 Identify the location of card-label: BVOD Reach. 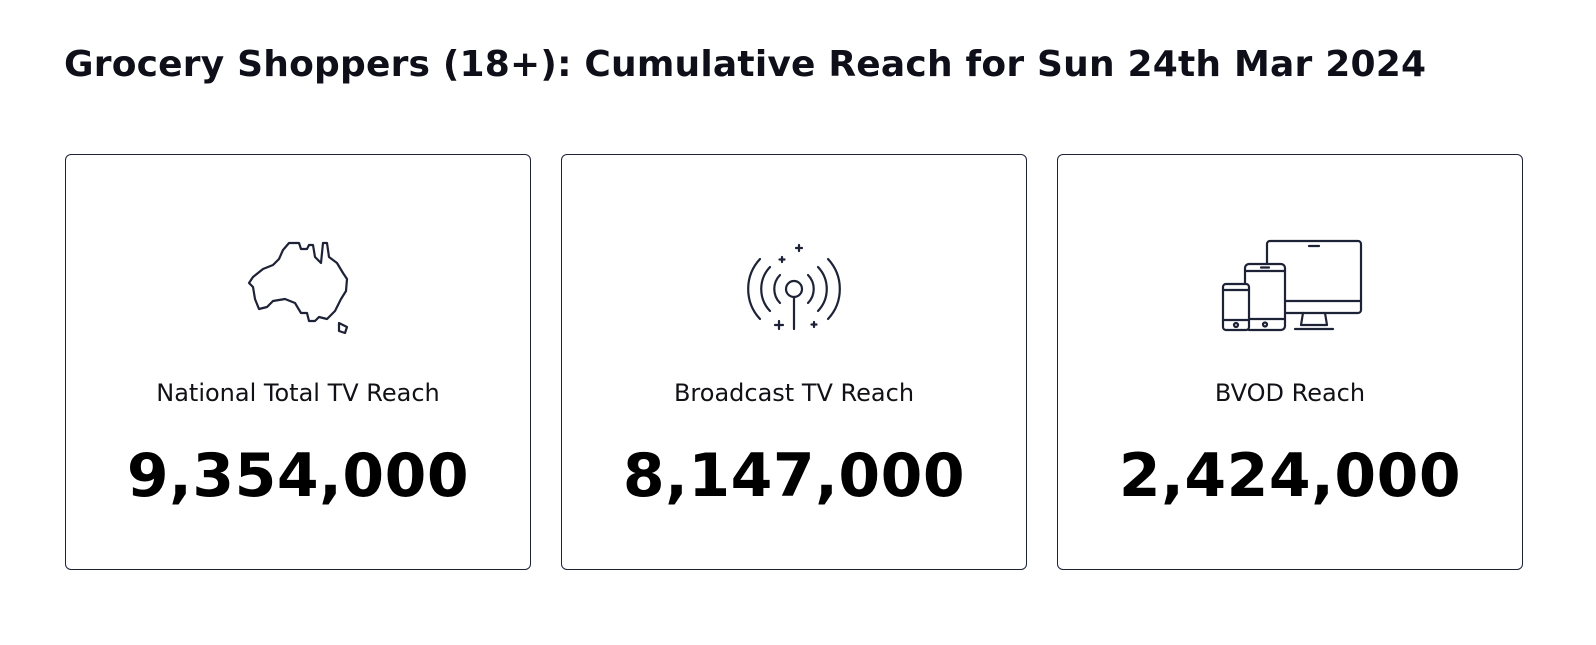
(1290, 393).